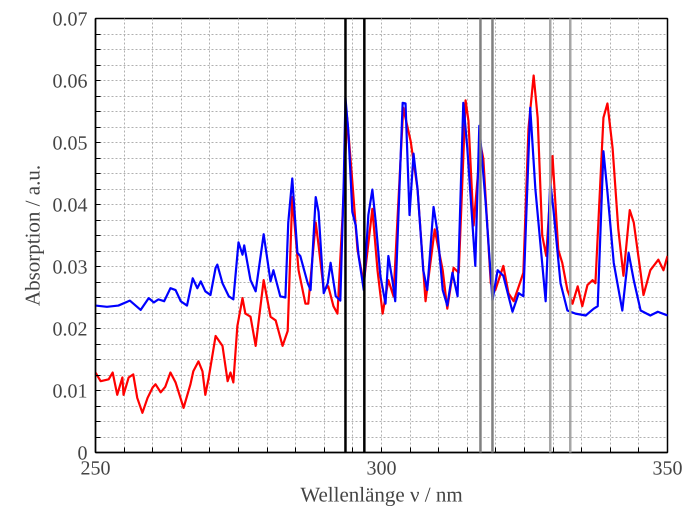 The height and width of the screenshot is (512, 687). I want to click on y-tick-label: 0.06, so click(70, 81).